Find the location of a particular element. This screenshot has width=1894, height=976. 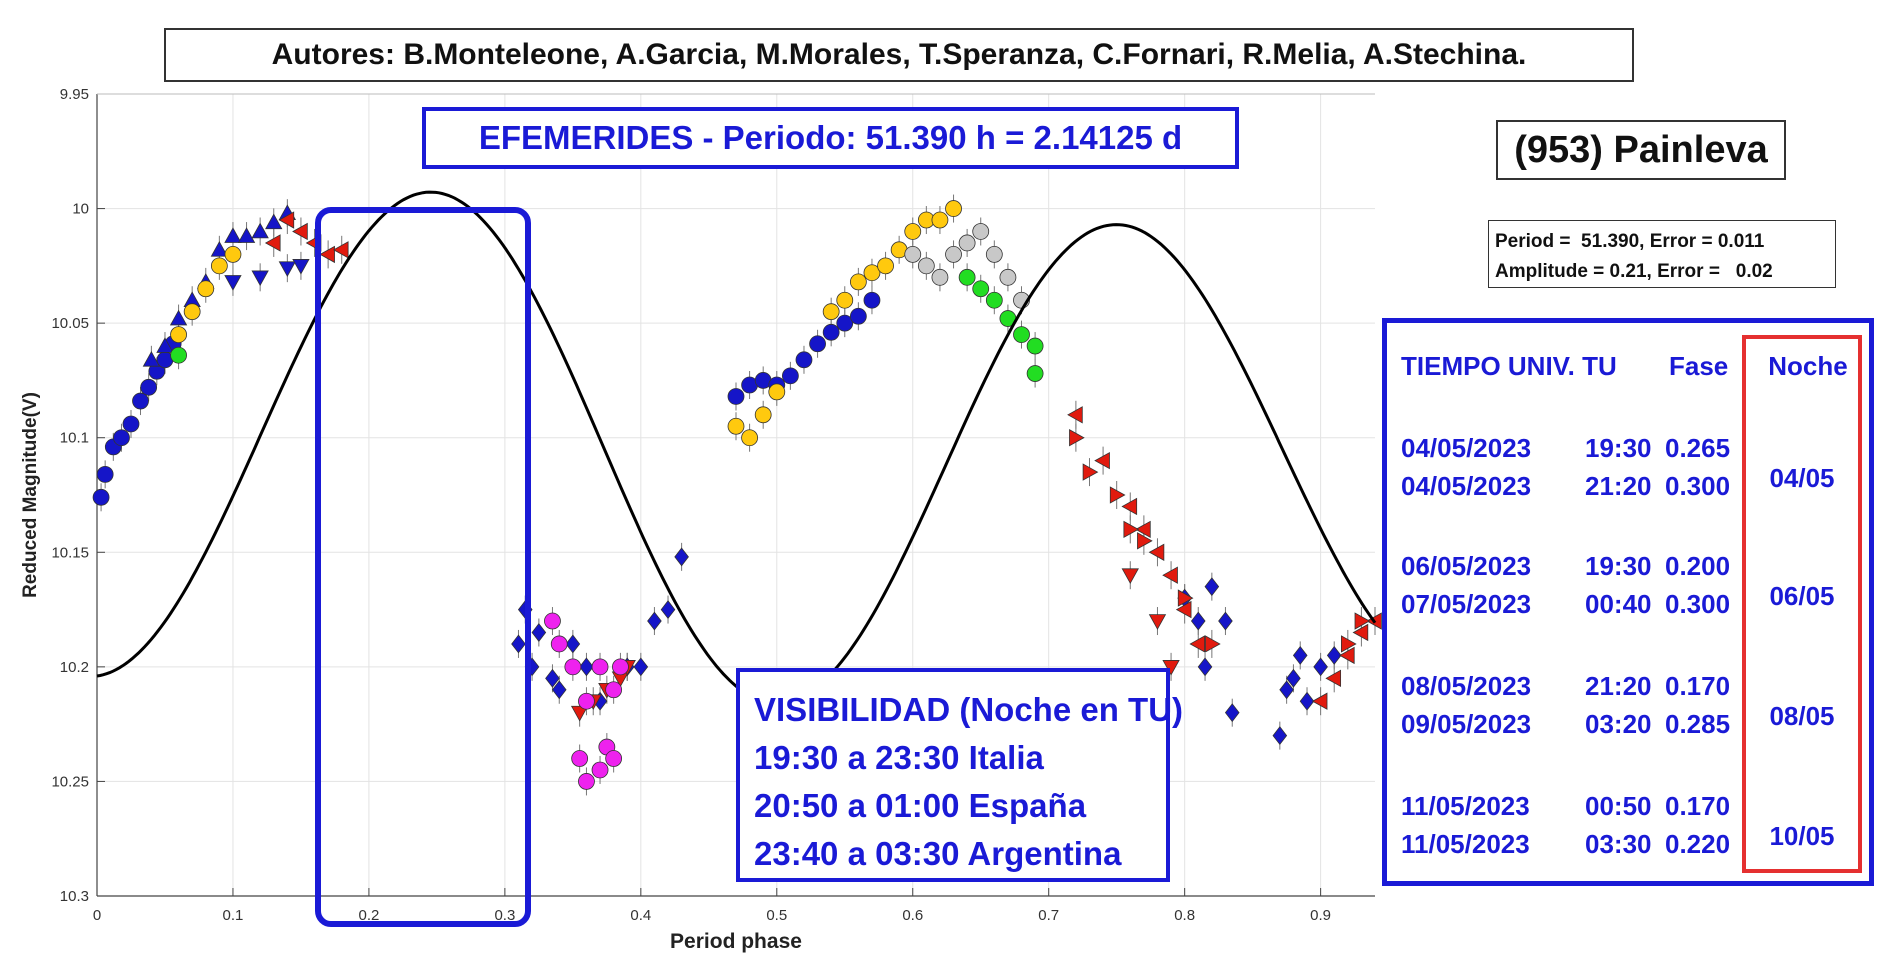

x-tick-label: 0.4 is located at coordinates (640, 915).